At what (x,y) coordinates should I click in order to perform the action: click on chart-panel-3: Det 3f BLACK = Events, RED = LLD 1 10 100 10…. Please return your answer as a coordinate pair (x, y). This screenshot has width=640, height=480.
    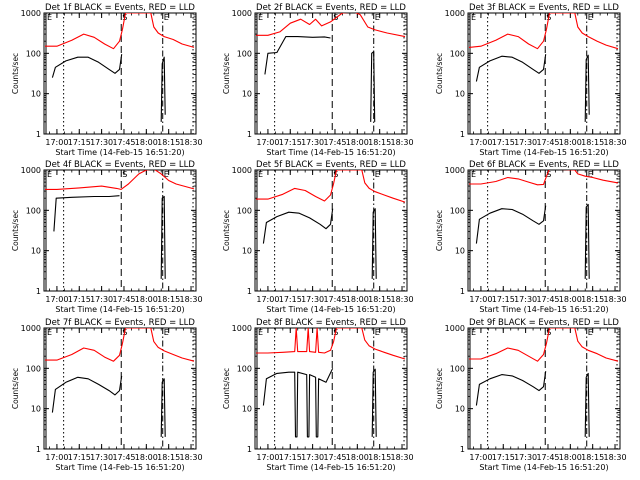
    Looking at the image, I should click on (531, 80).